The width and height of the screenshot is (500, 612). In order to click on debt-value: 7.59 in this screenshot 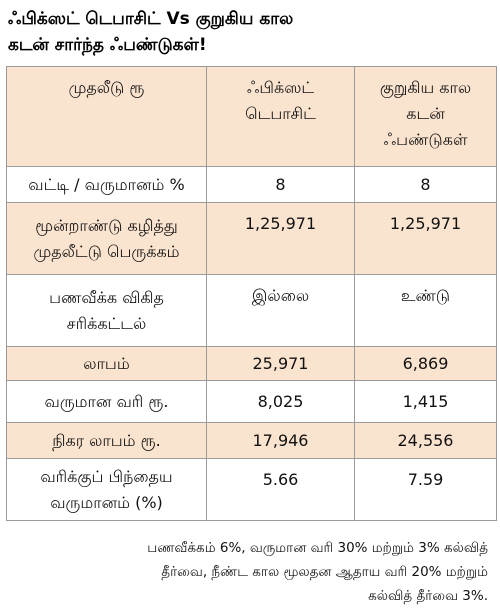, I will do `click(425, 489)`.